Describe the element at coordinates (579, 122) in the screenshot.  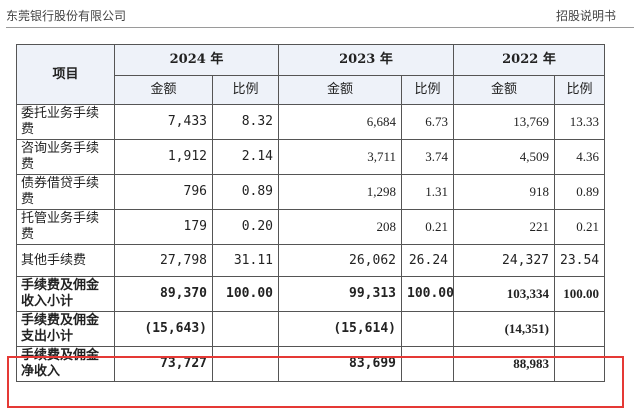
I see `cell-value: 13.33` at that location.